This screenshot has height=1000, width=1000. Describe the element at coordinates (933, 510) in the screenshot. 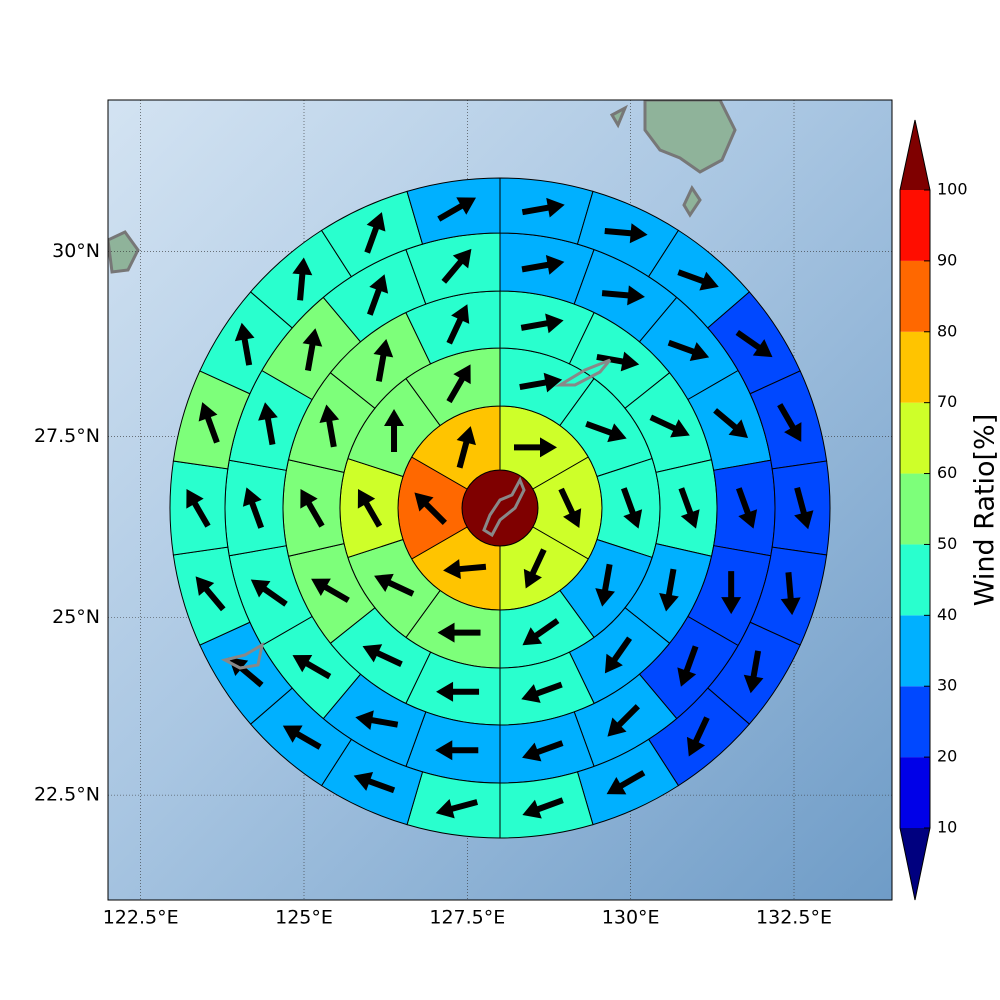

I see `colorbar: 10 20 30 40 50 60 70 80 90 100` at that location.